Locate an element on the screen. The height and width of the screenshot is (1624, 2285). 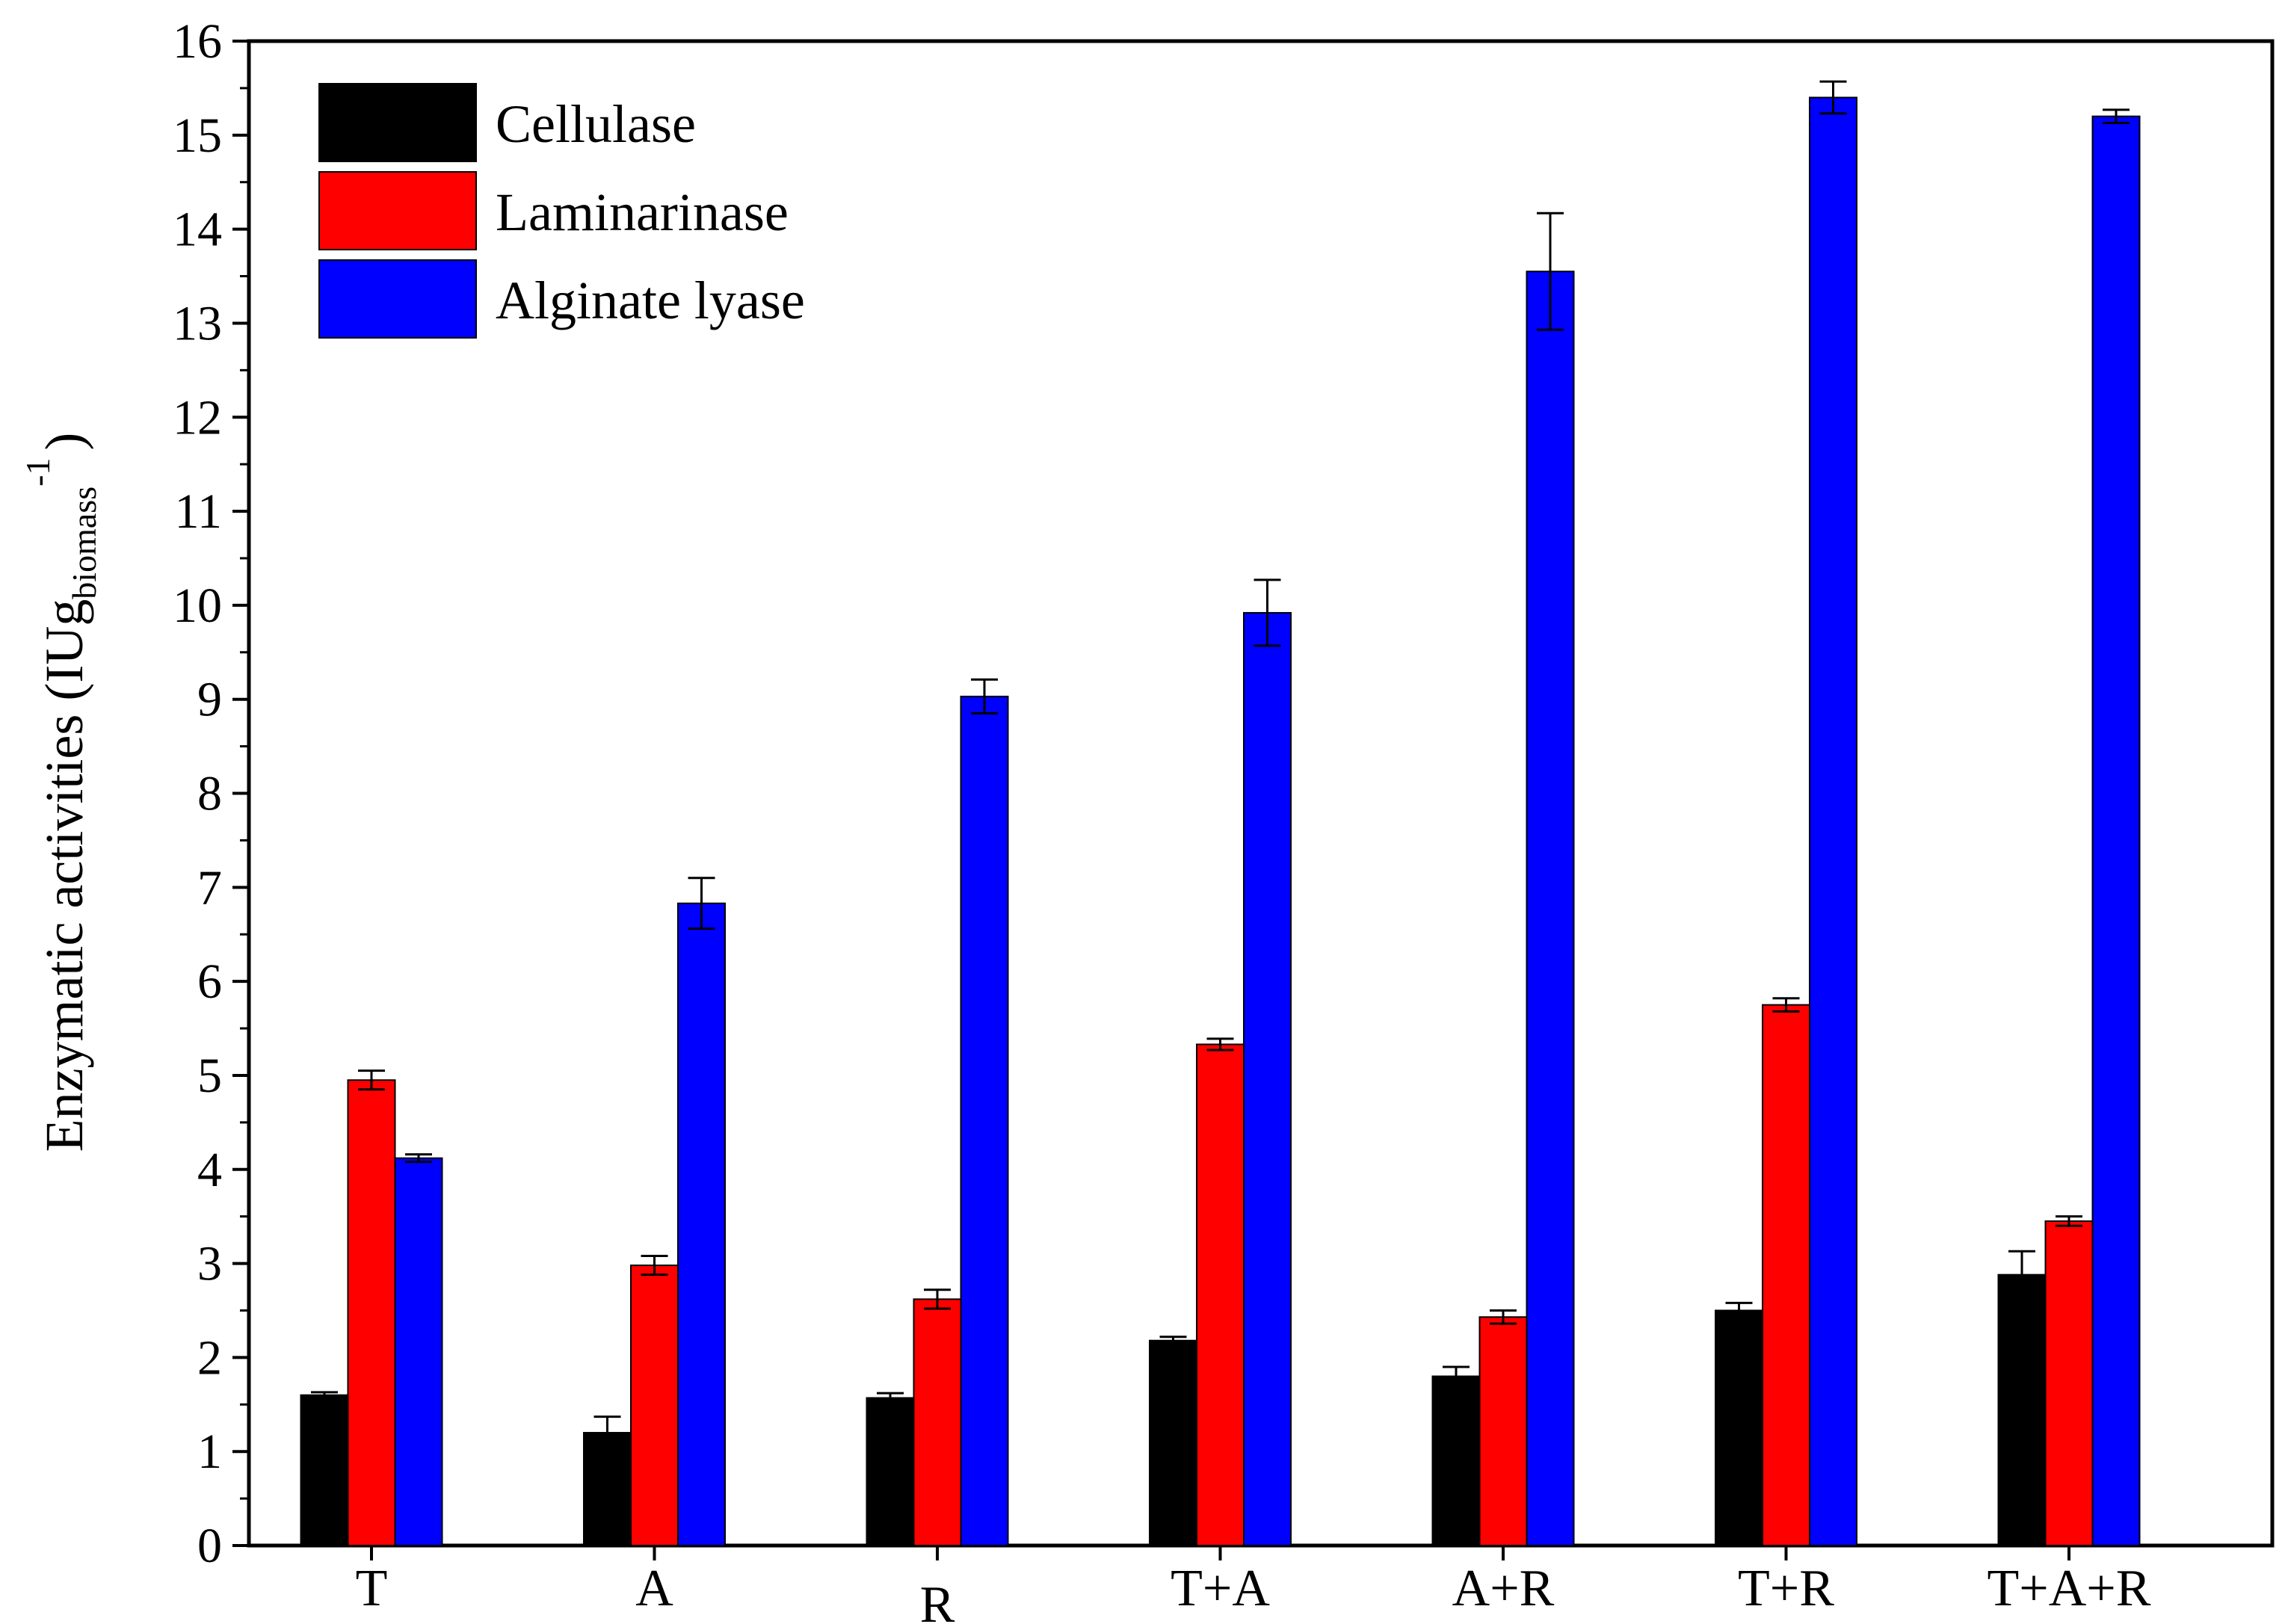
y-axis-title: Enzymatic activities (IUgbiomass -1) is located at coordinates (61, 793).